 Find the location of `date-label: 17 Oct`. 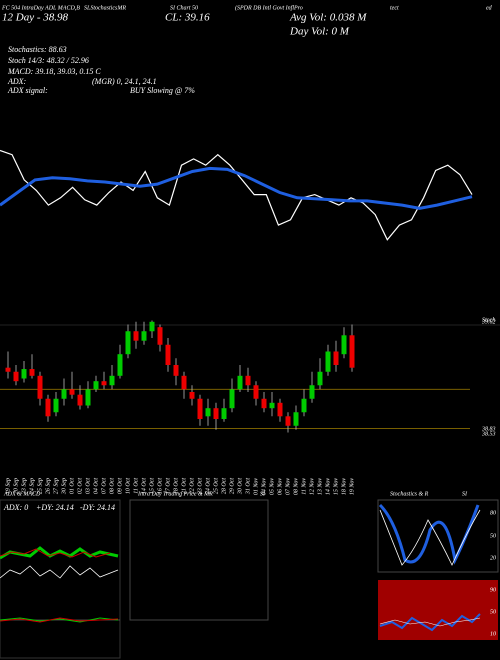

date-label: 17 Oct is located at coordinates (168, 486).